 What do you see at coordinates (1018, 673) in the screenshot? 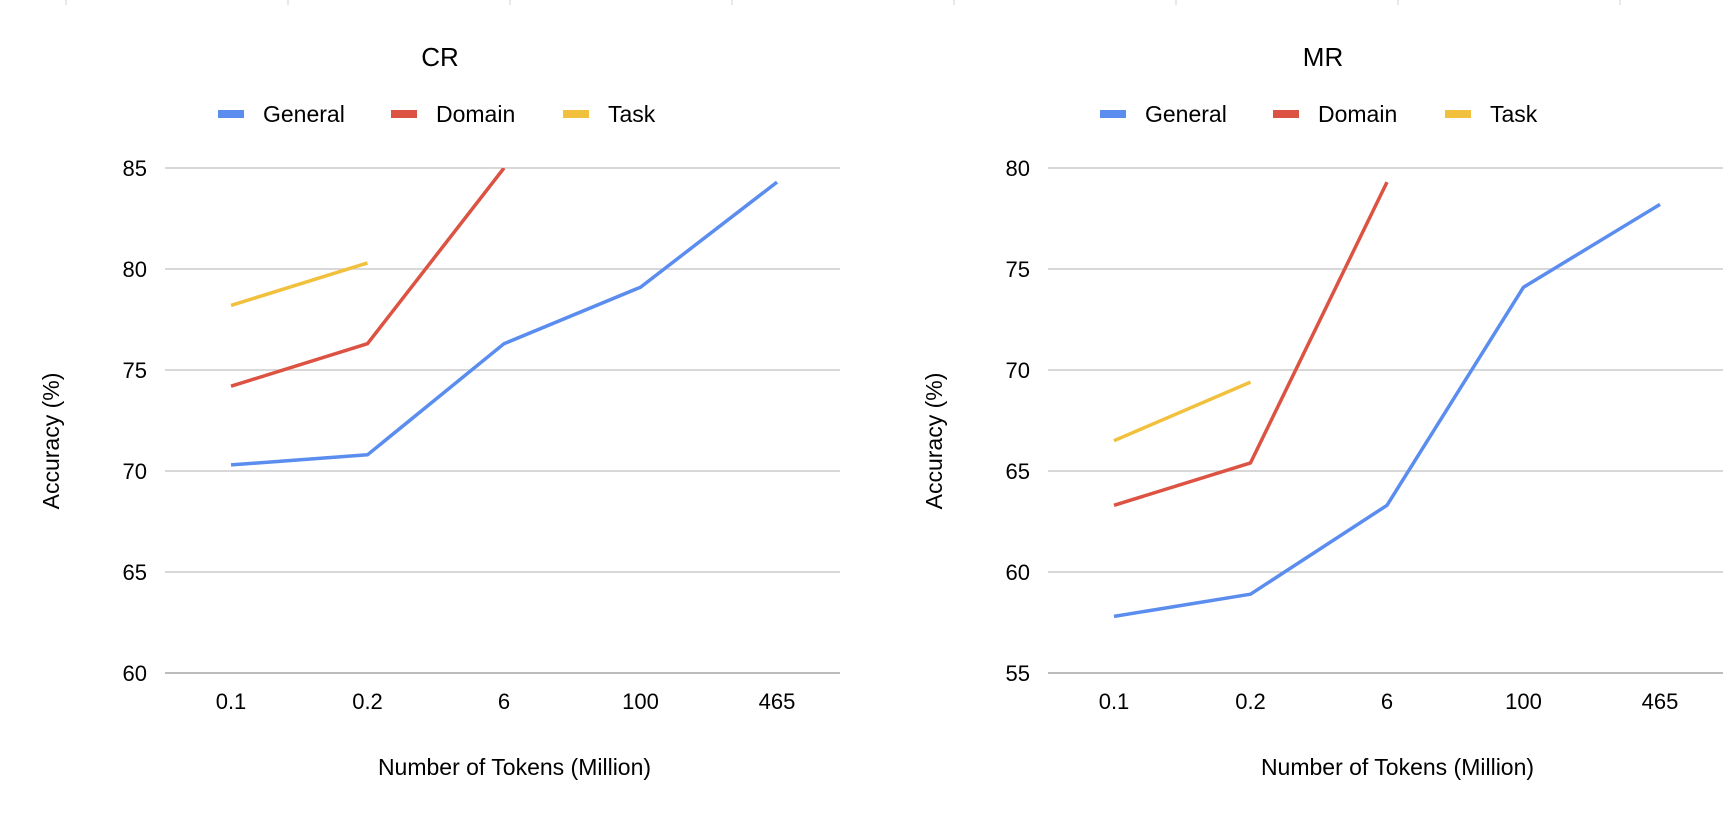
I see `y-tick-label: 55` at bounding box center [1018, 673].